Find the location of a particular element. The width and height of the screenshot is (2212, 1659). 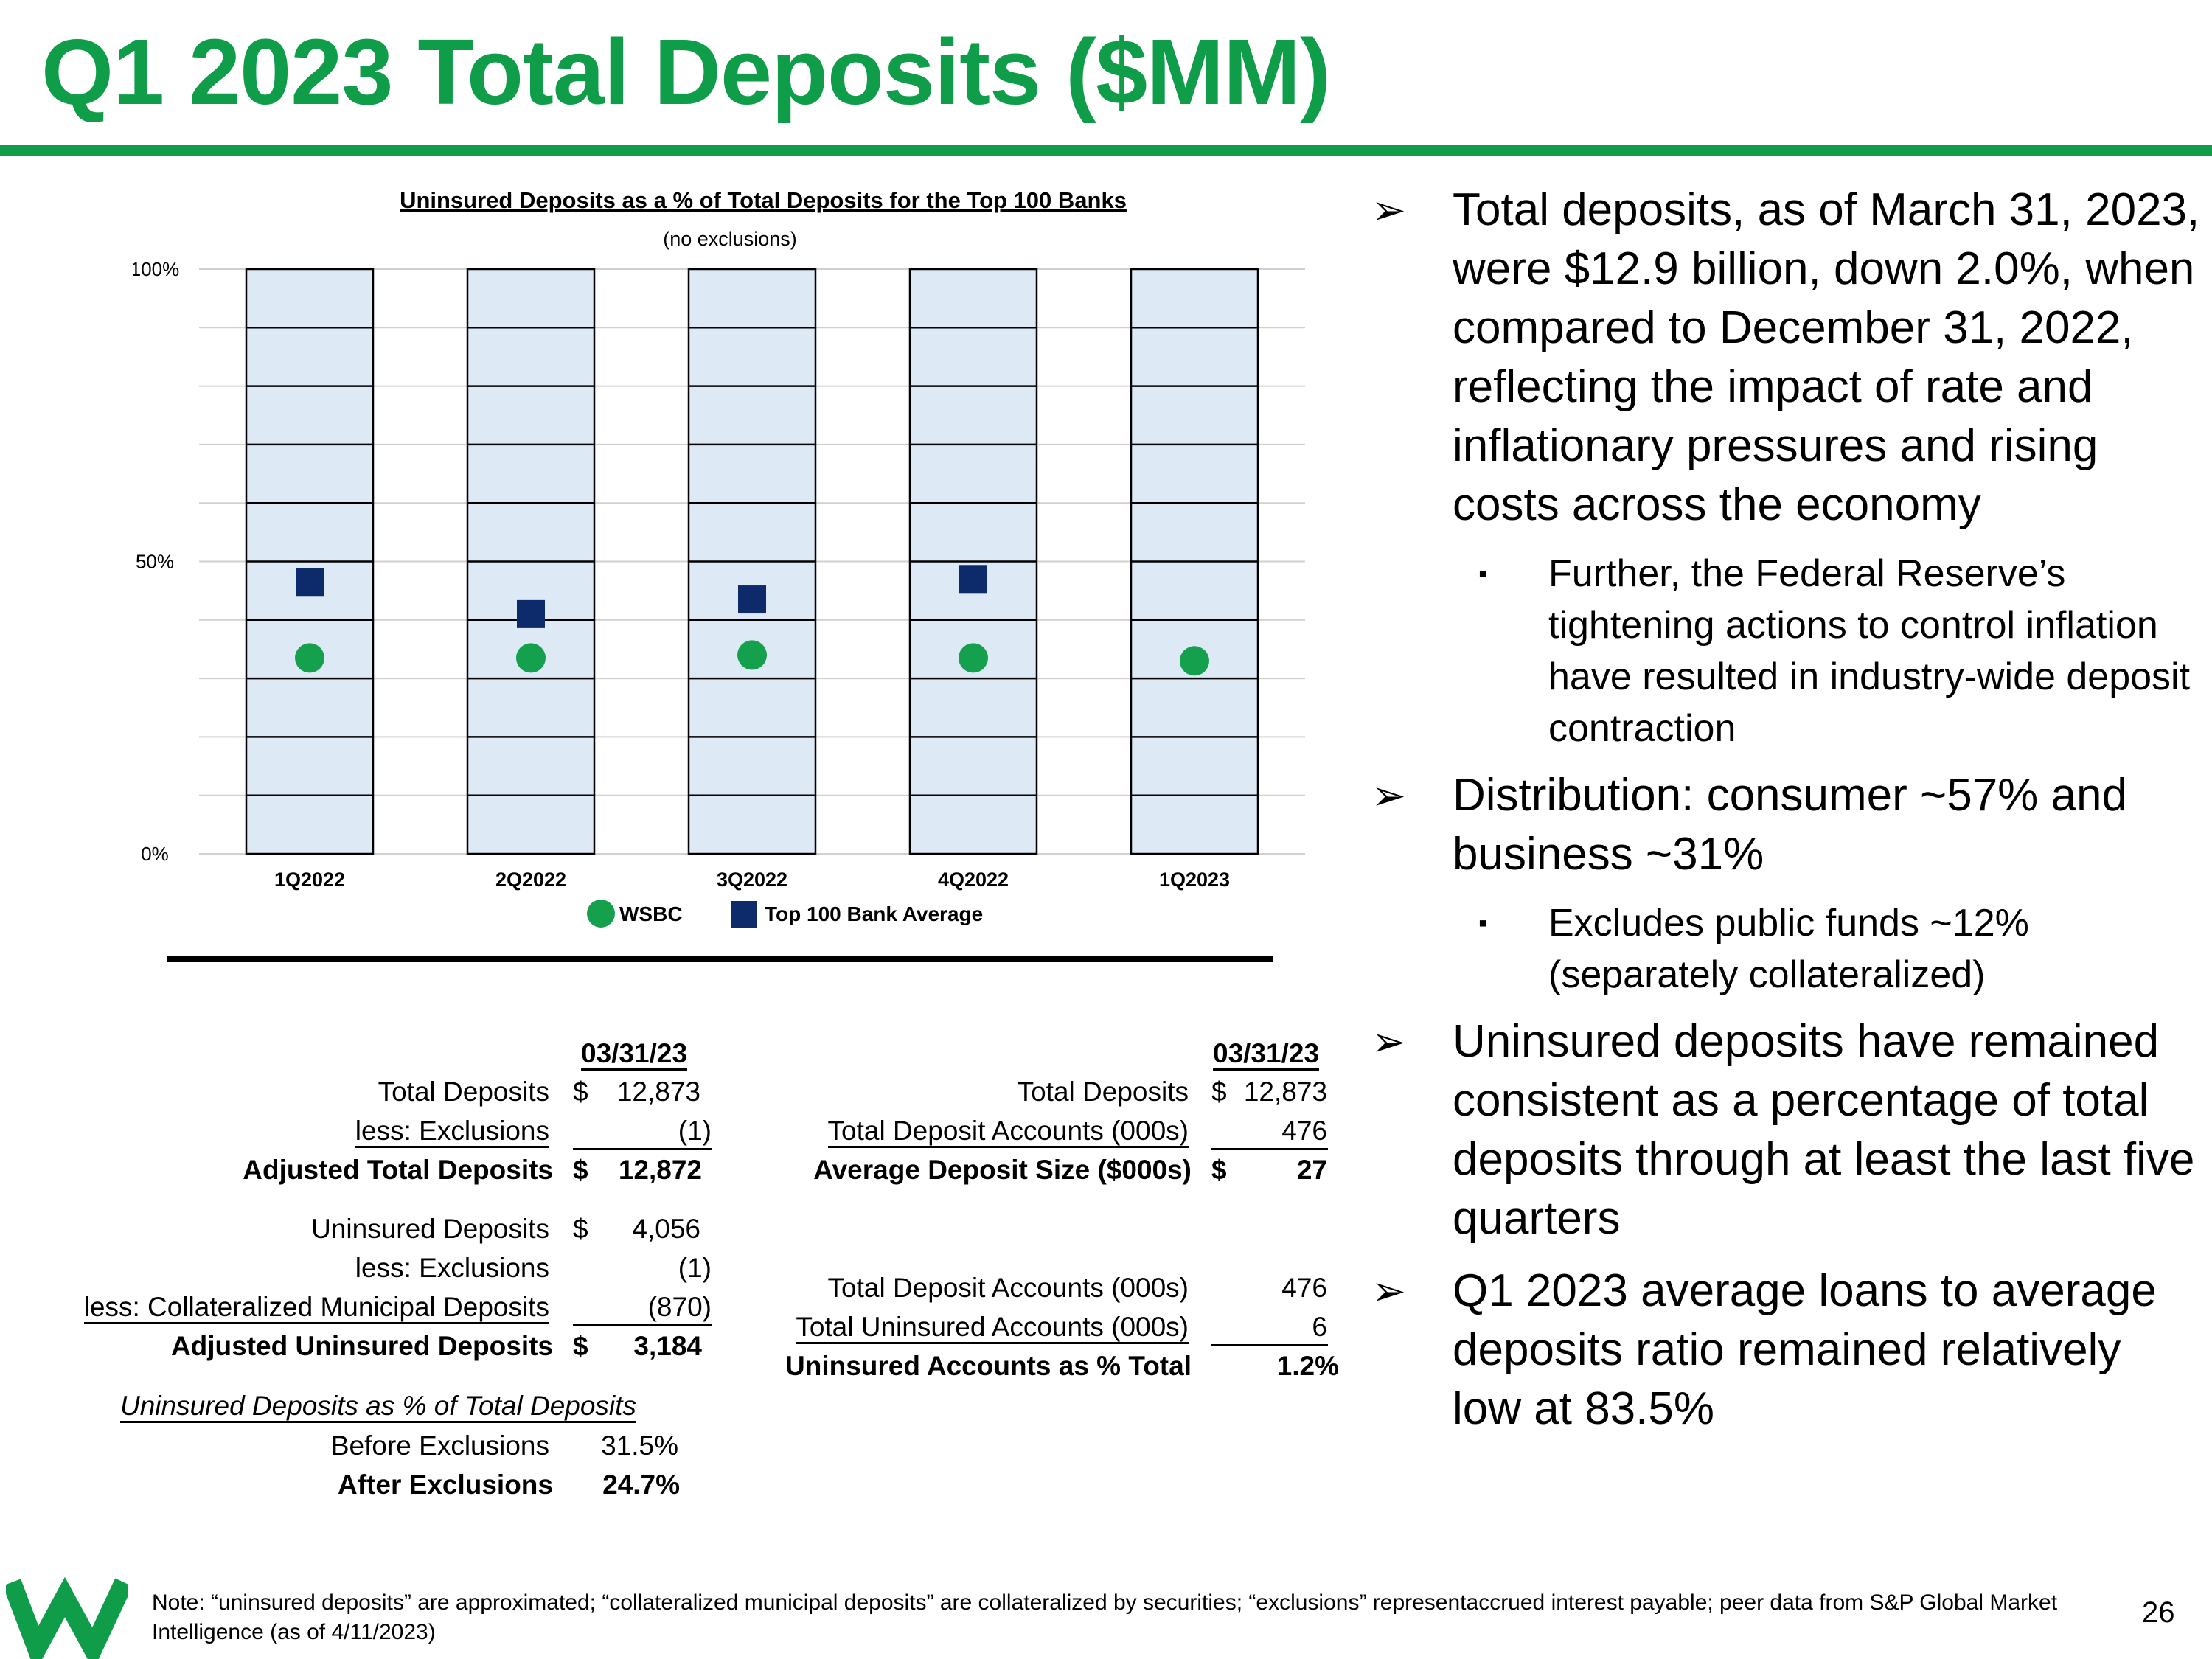

right-accounts-label: Total Deposit Accounts (000s) is located at coordinates (1008, 1132).